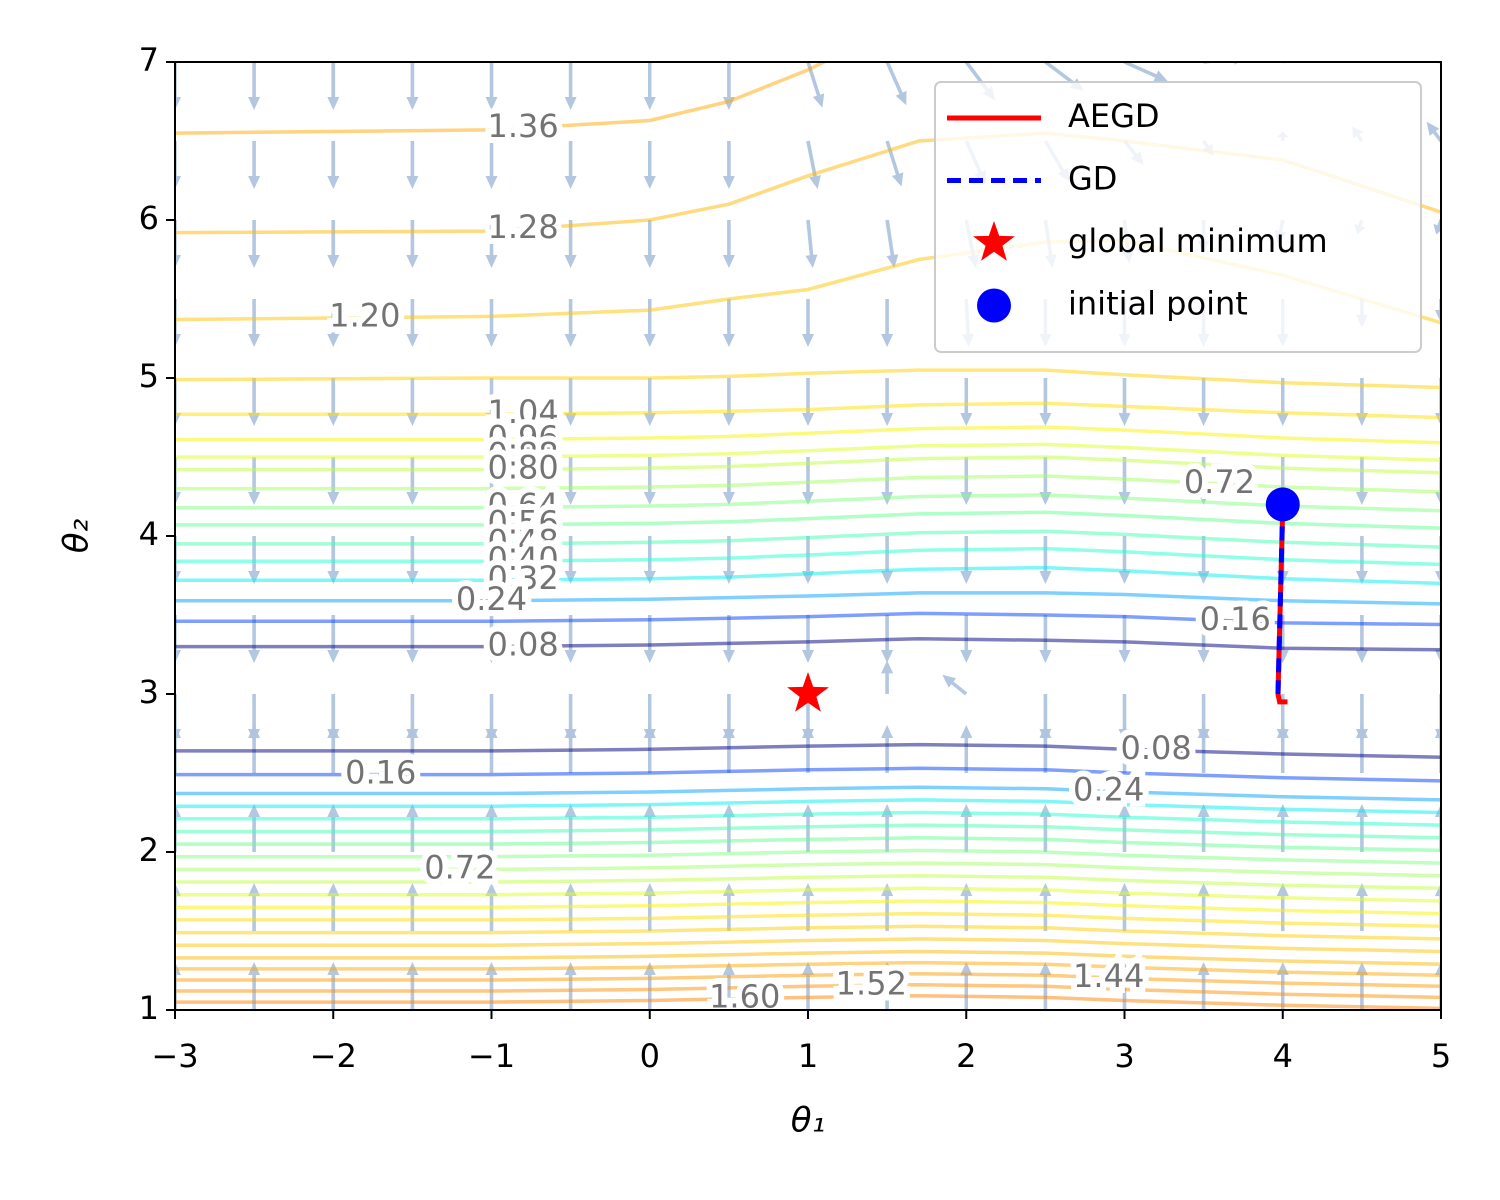  Describe the element at coordinates (1158, 304) in the screenshot. I see `legend-label: initial point` at that location.